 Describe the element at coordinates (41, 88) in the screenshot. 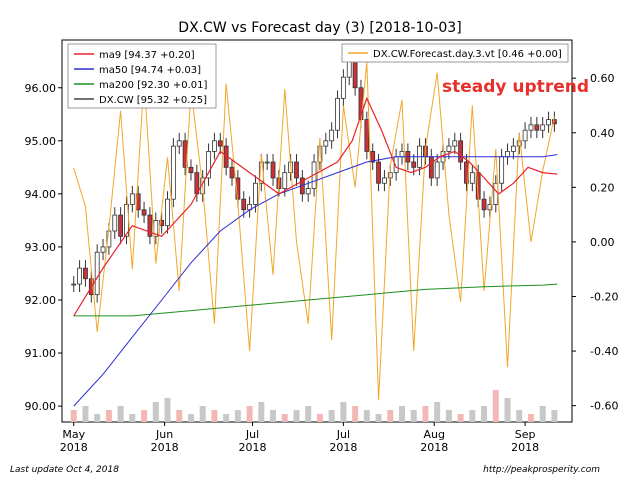

I see `left-tick-label: 96.00` at that location.